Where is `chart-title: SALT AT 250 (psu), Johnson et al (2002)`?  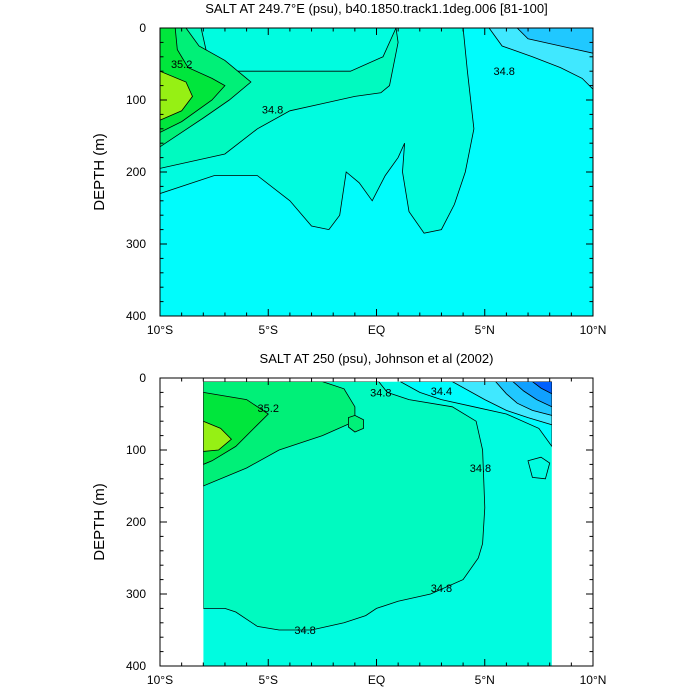
chart-title: SALT AT 250 (psu), Johnson et al (2002) is located at coordinates (377, 358).